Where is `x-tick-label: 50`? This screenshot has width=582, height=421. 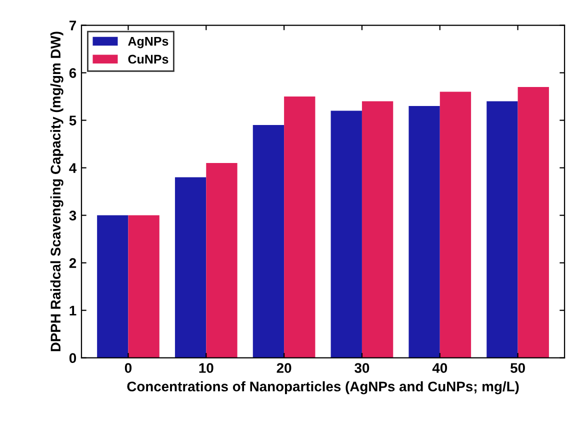
x-tick-label: 50 is located at coordinates (517, 368).